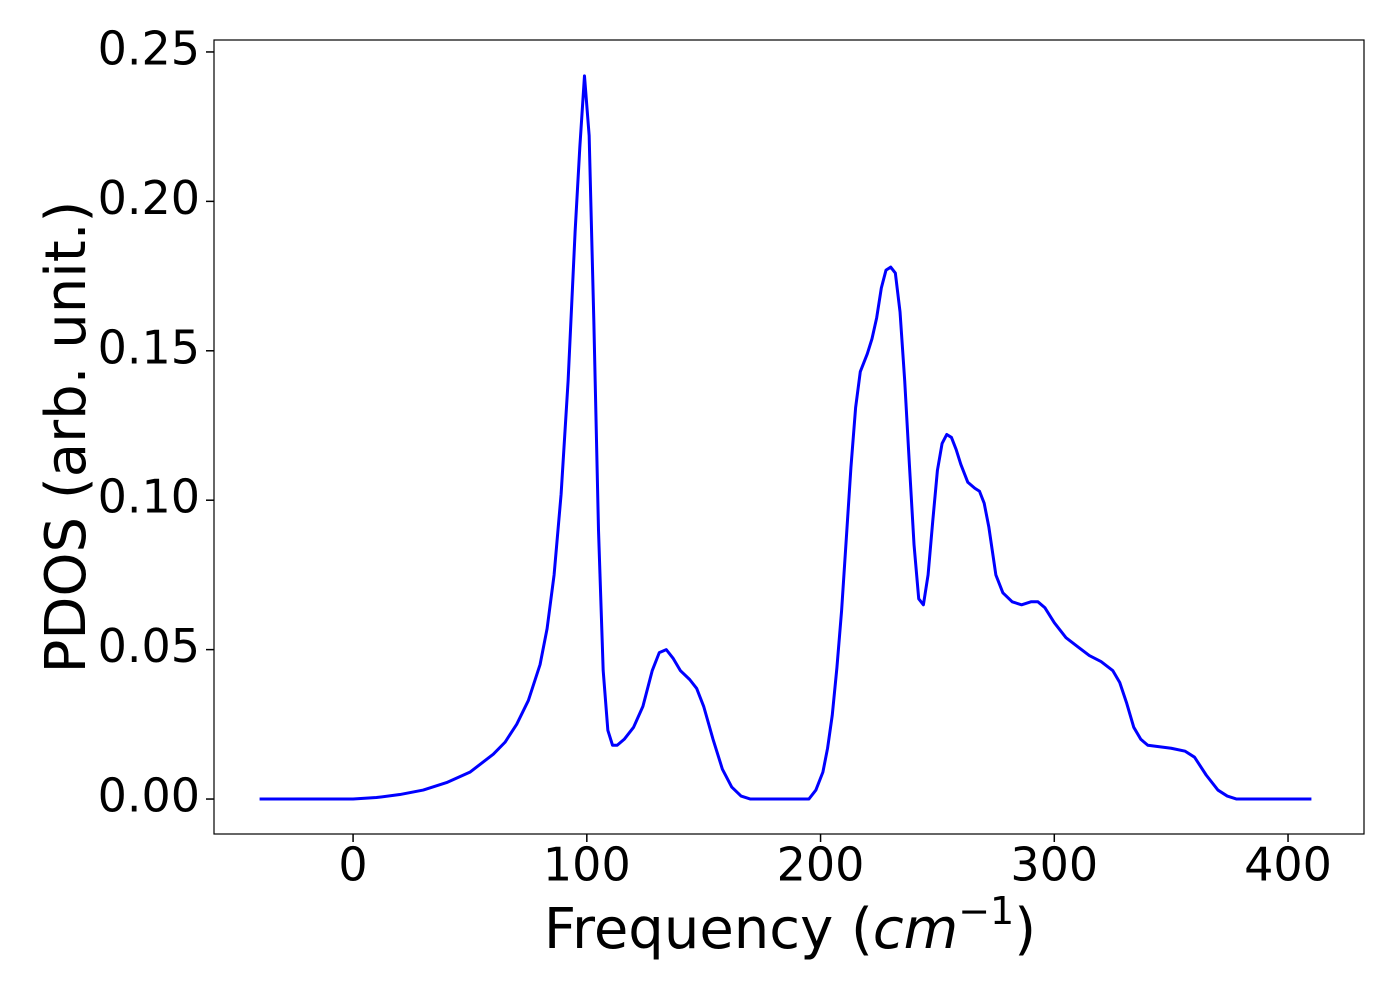 The height and width of the screenshot is (1000, 1400). What do you see at coordinates (915, 929) in the screenshot?
I see `x-axis-label-math: cm` at bounding box center [915, 929].